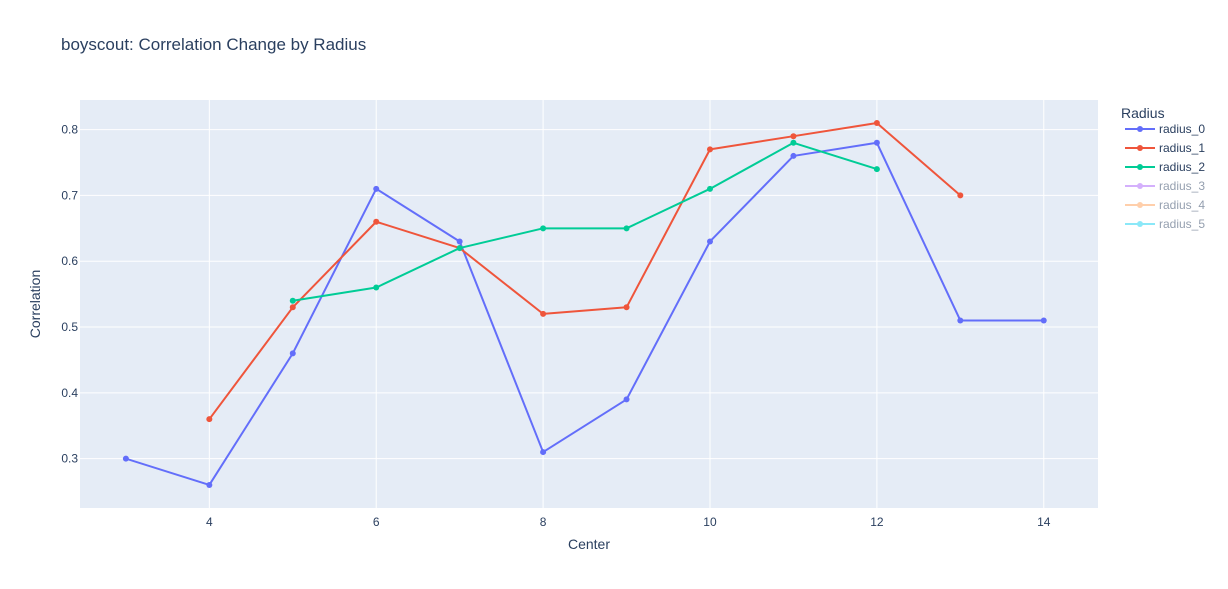 The width and height of the screenshot is (1228, 589). I want to click on y-tick-label: 0.7, so click(69, 195).